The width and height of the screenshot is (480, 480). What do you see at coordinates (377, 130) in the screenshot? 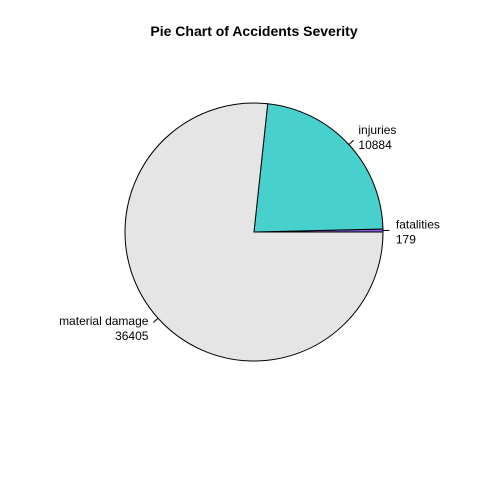
I see `slice-label-injuries: injuries` at bounding box center [377, 130].